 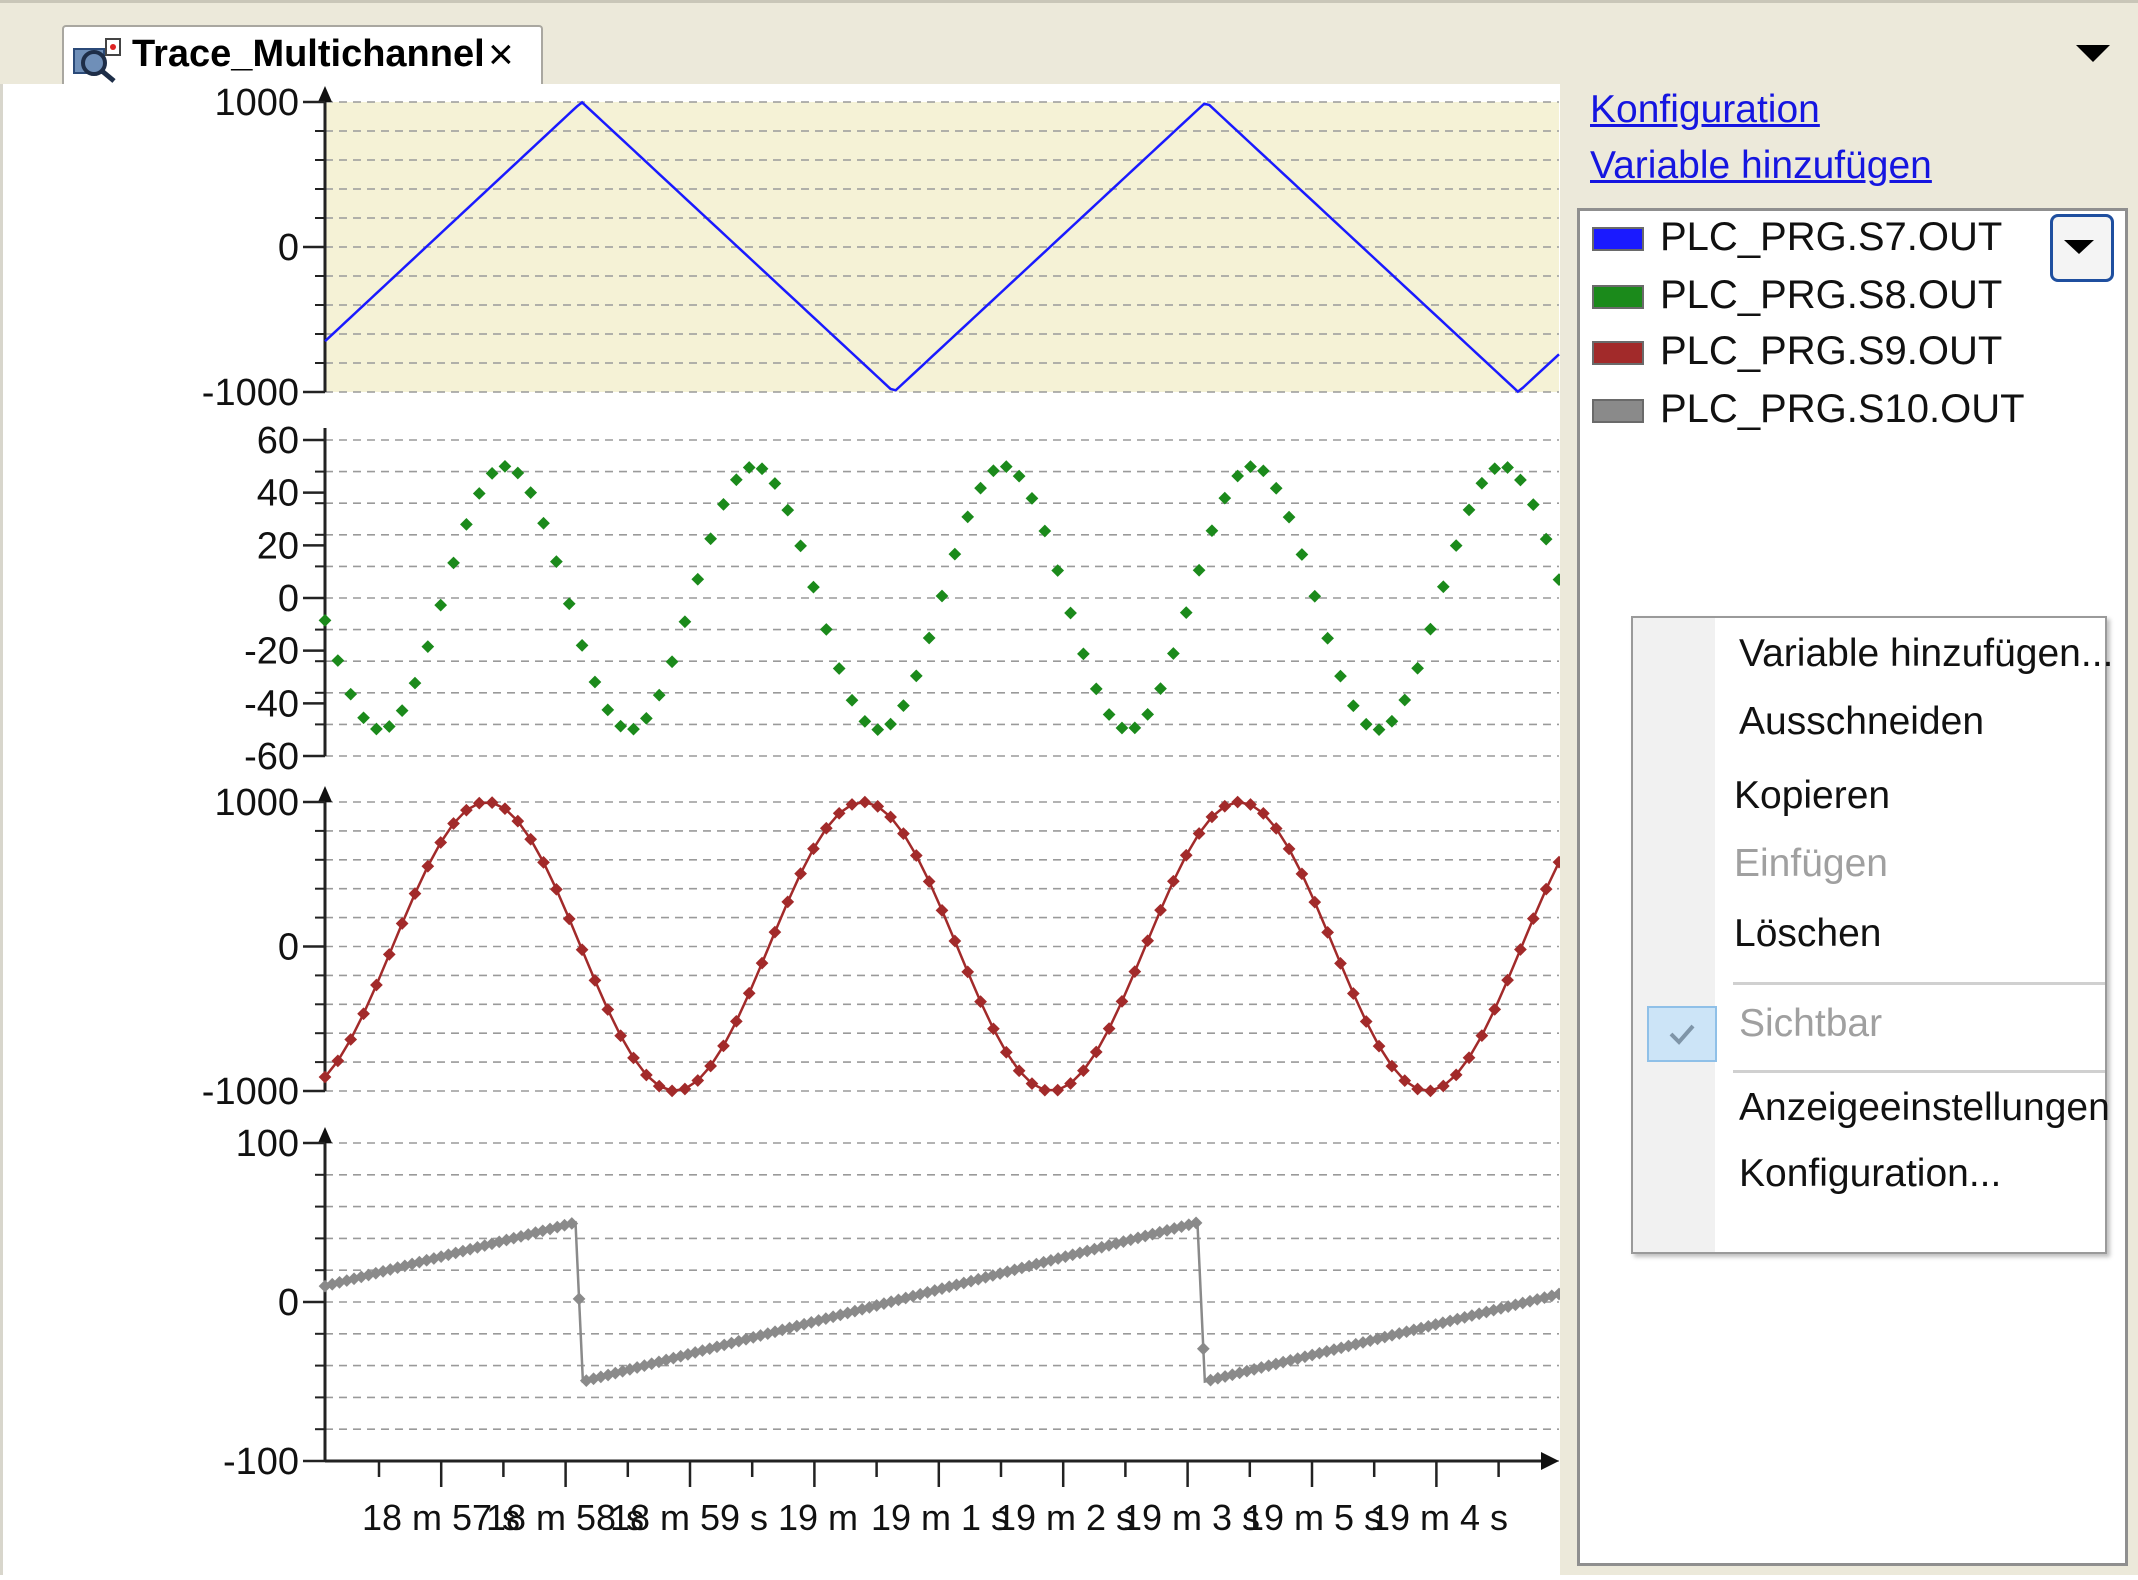 I want to click on add-variable-link: Variable hinzufügen, so click(x=1761, y=165).